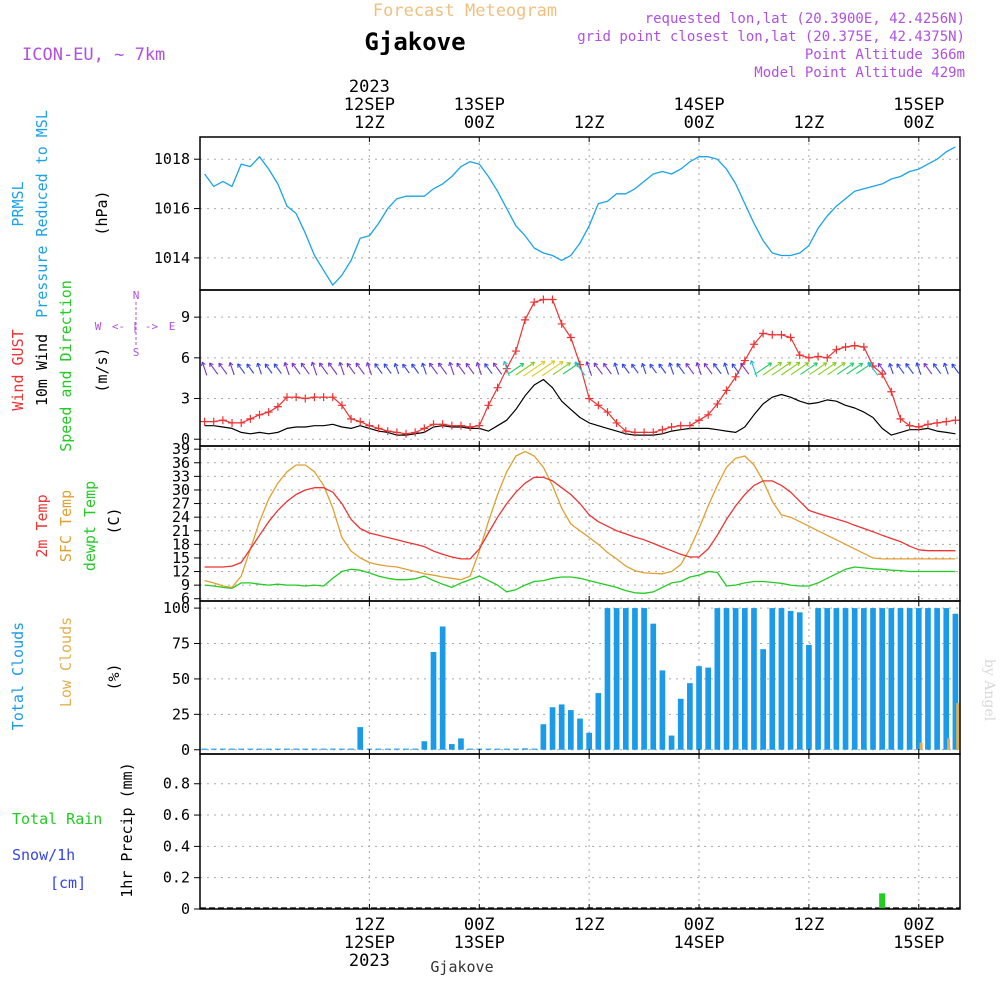  I want to click on bottom-hour-label: 12Z, so click(369, 925).